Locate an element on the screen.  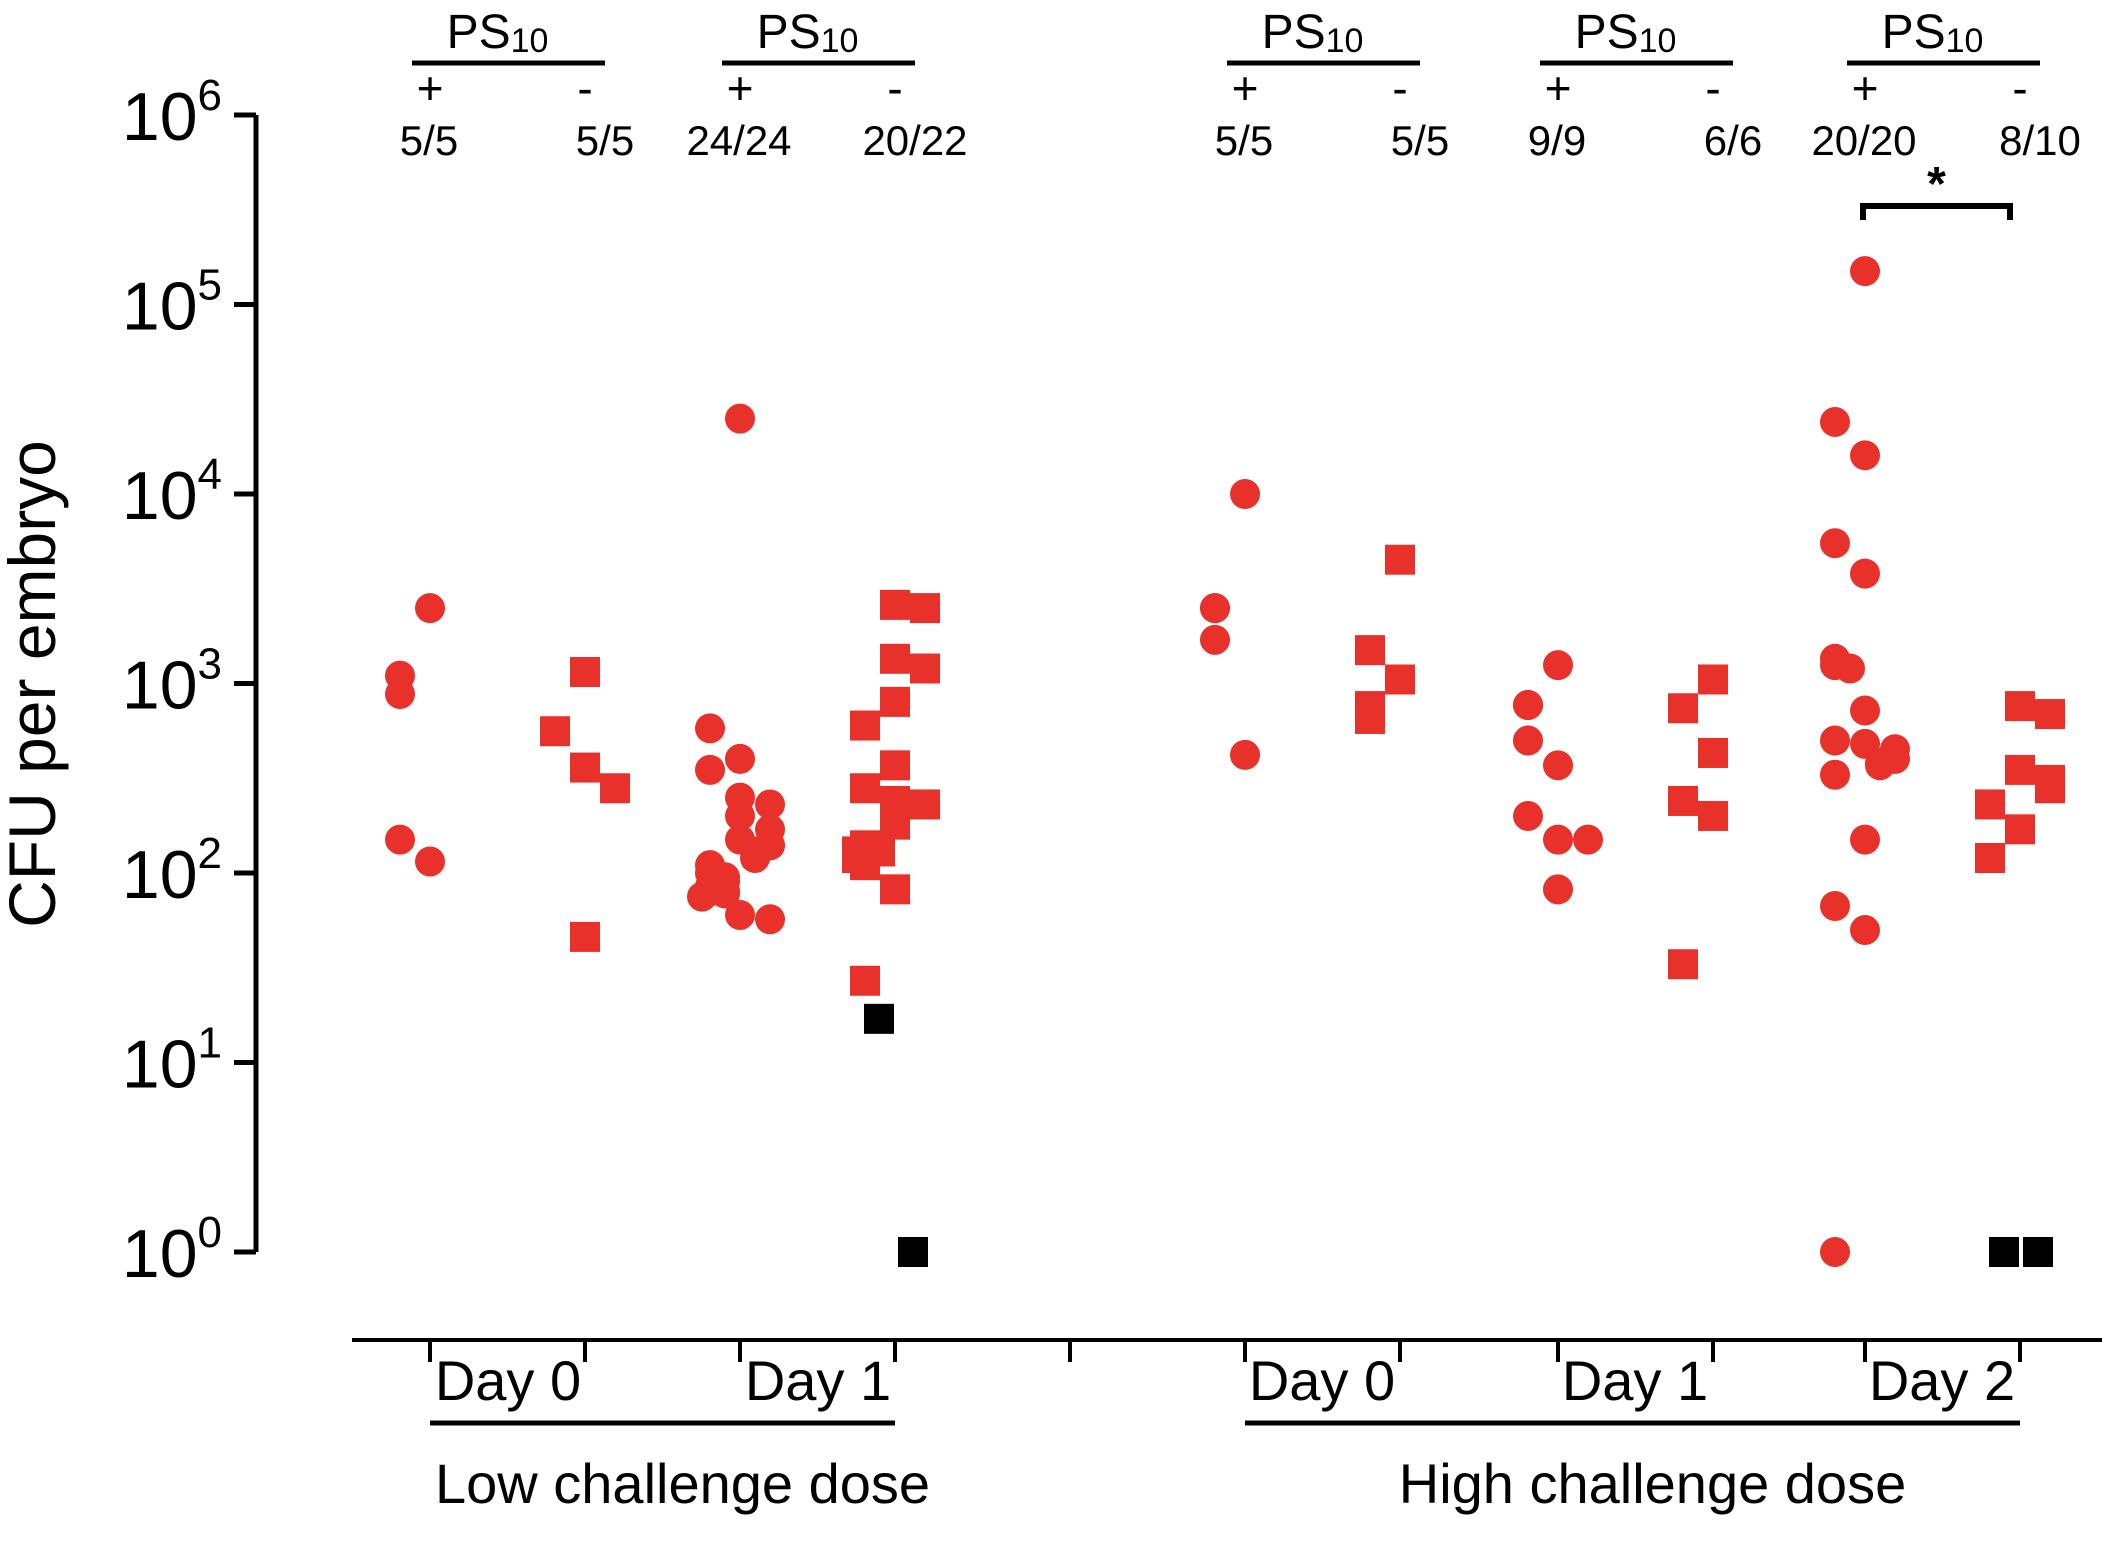
condition-ratio: 9/9 is located at coordinates (1557, 140).